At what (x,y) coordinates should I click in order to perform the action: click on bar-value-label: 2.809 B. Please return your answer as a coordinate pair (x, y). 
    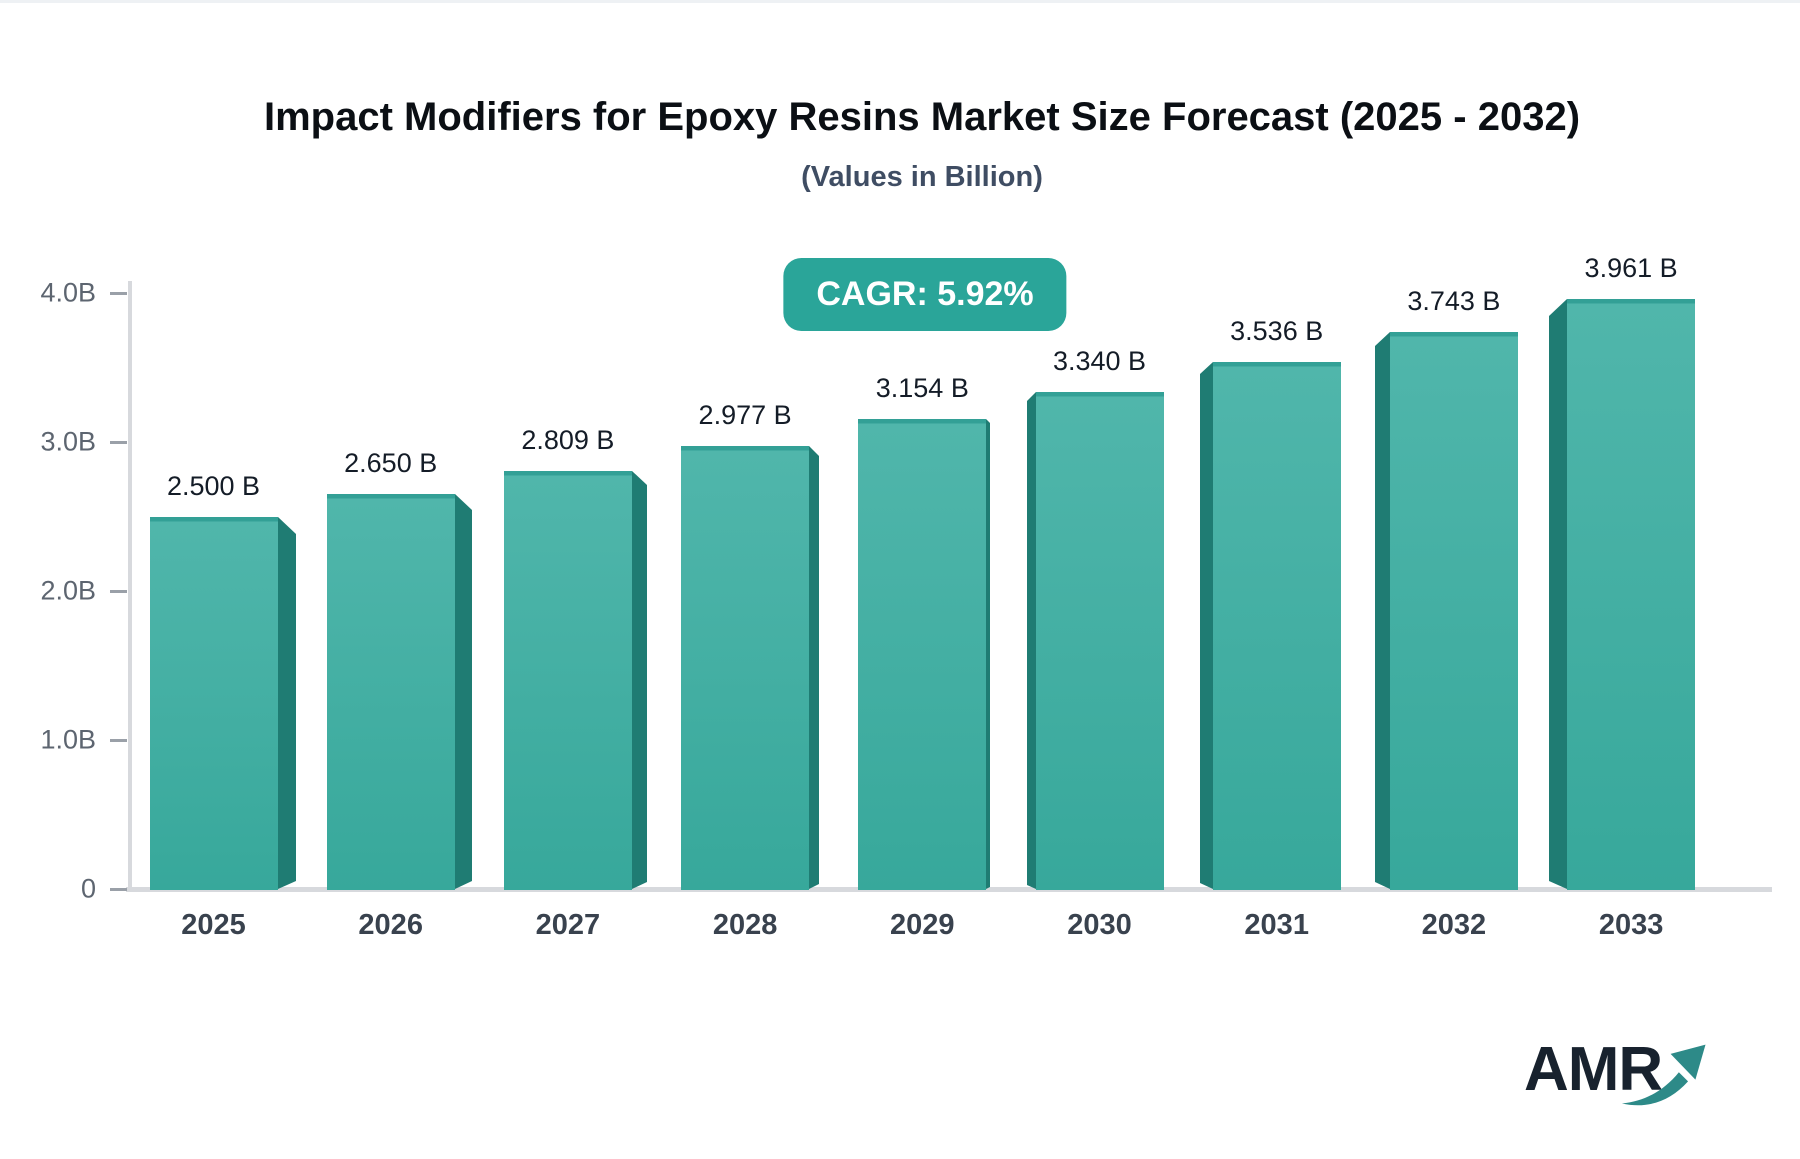
    Looking at the image, I should click on (568, 440).